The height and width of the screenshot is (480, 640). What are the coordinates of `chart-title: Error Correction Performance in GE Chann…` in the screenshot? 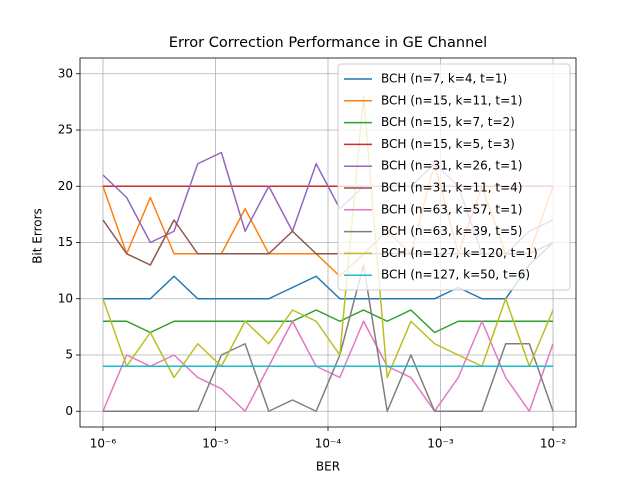 It's located at (328, 43).